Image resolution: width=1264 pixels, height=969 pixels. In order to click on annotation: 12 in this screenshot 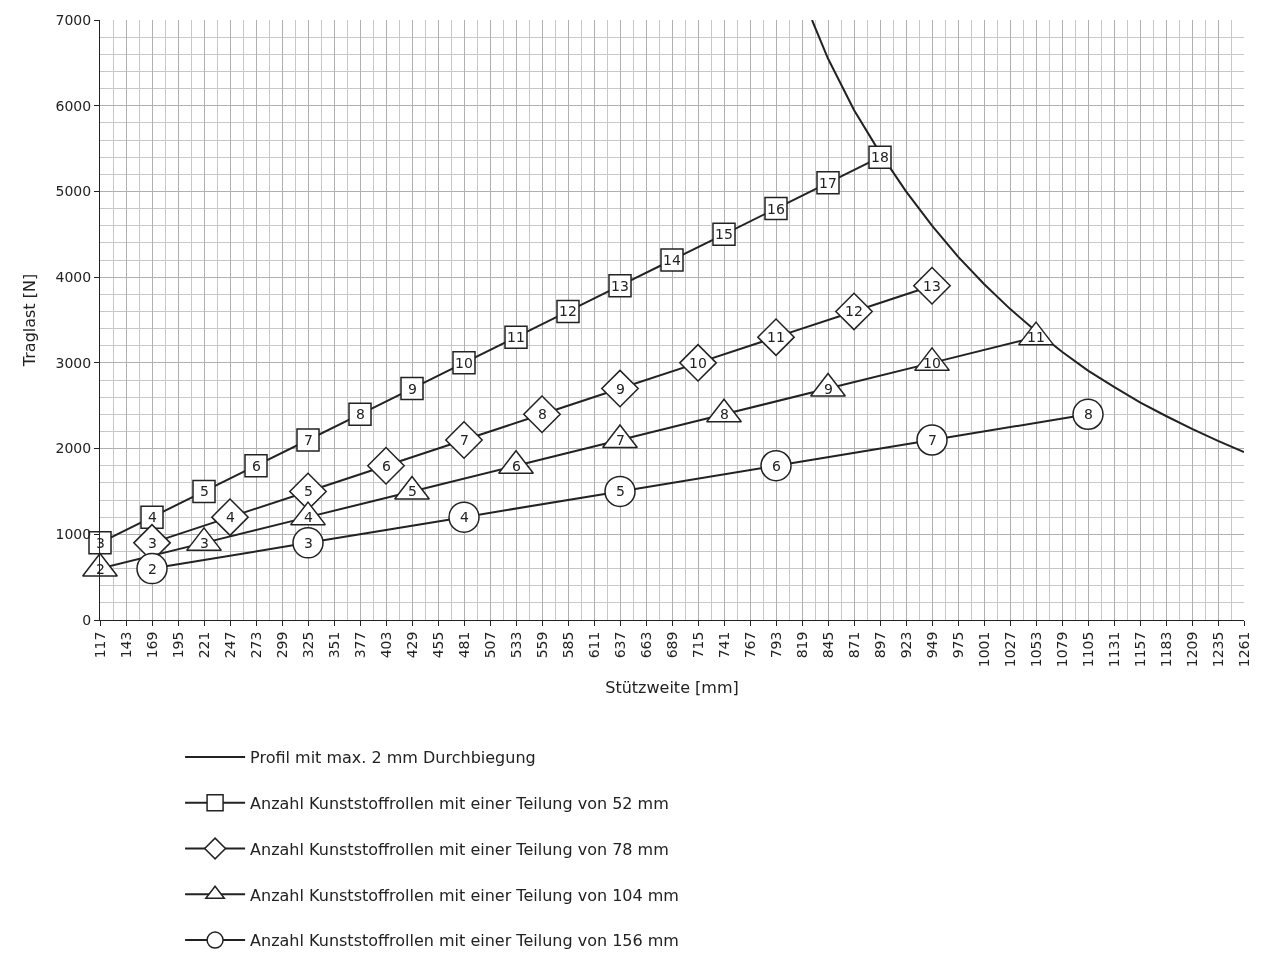, I will do `click(854, 311)`.